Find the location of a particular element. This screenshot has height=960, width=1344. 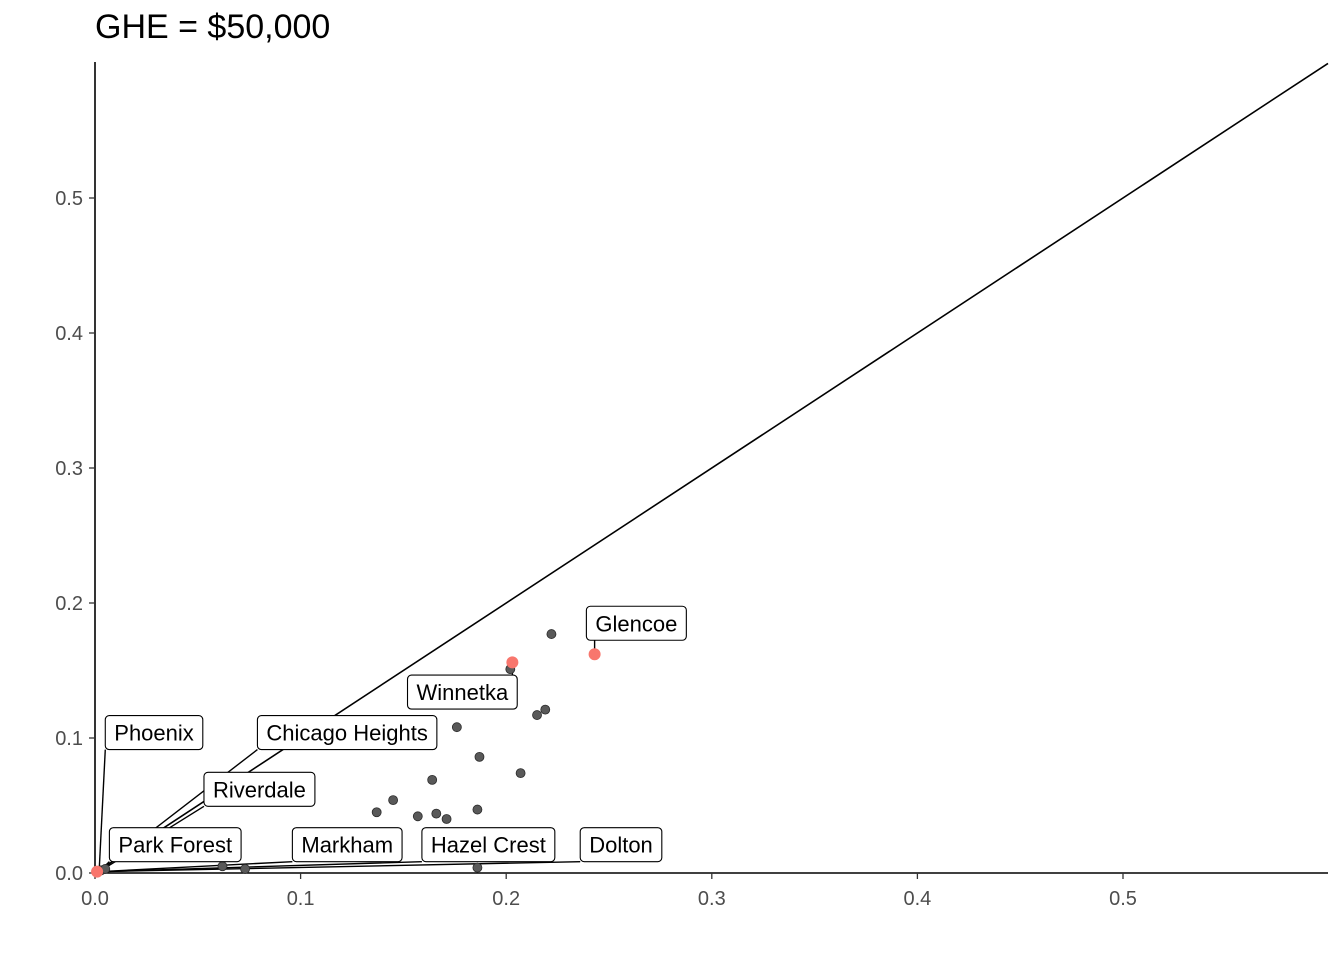

point-label-text: Phoenix is located at coordinates (154, 733).